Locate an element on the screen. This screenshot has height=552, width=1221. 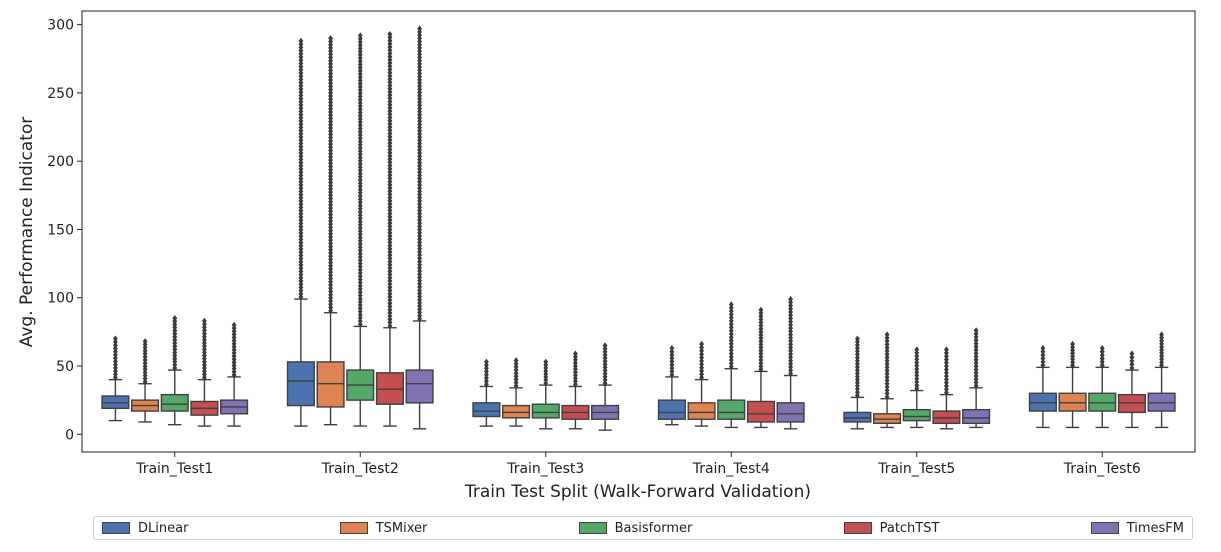
x-tick-label: Train_Test1 is located at coordinates (174, 469).